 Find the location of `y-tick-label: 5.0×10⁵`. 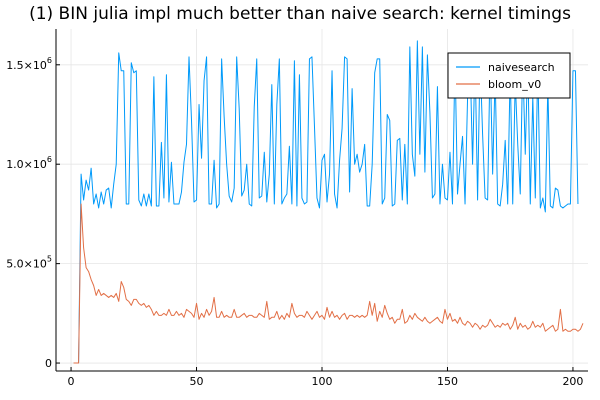

y-tick-label: 5.0×10⁵ is located at coordinates (29, 263).